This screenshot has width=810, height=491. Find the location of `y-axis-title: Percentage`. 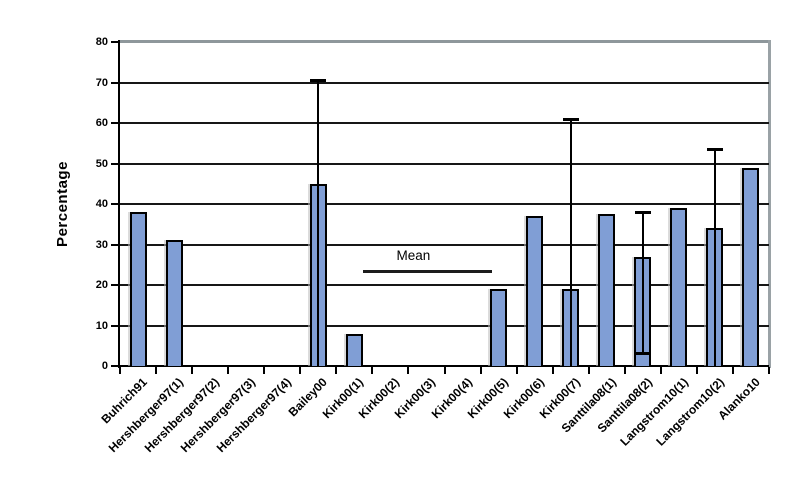

y-axis-title: Percentage is located at coordinates (62, 204).